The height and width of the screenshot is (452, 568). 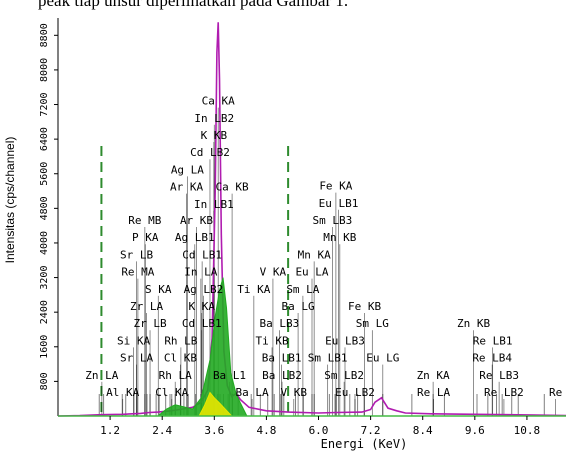 I want to click on x-tick-label: 1.2, so click(x=110, y=430).